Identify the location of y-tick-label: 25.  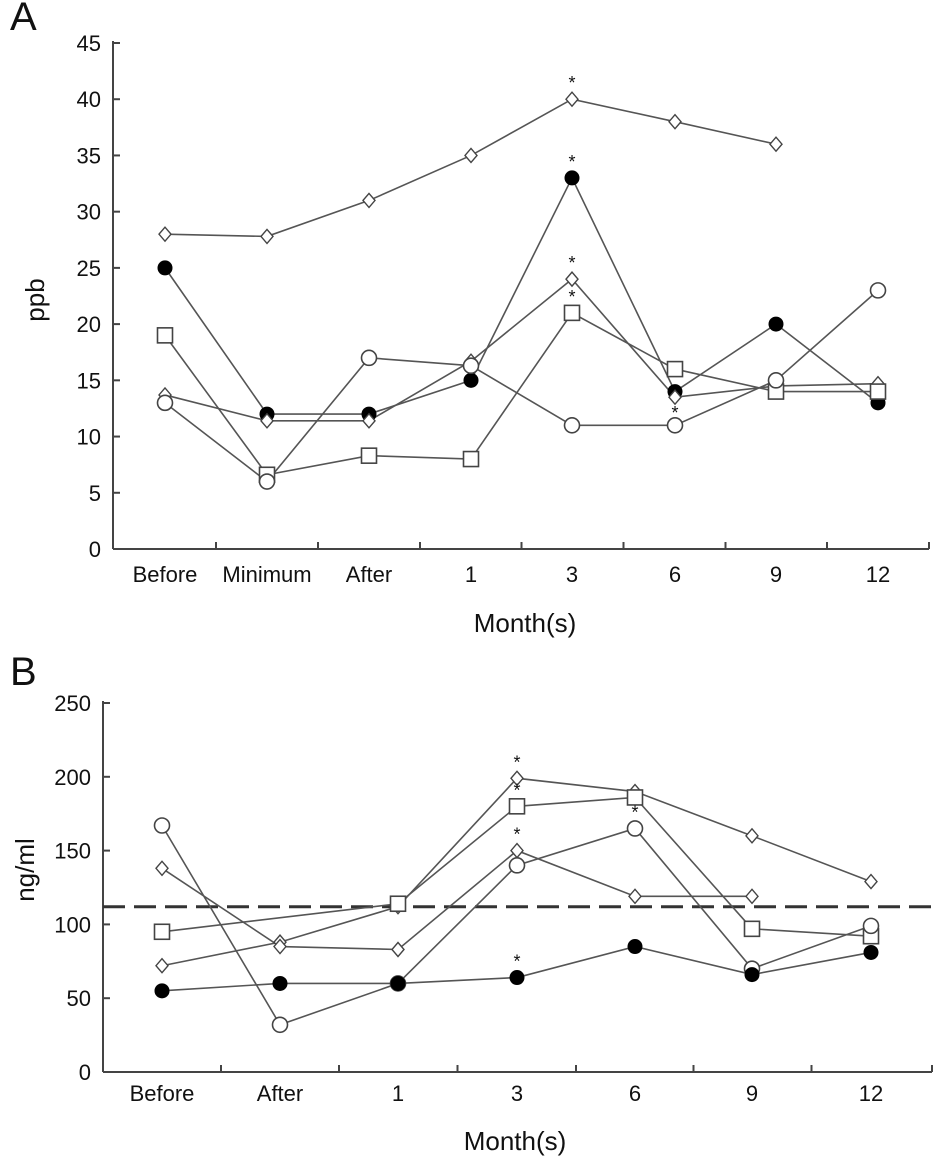
(89, 268).